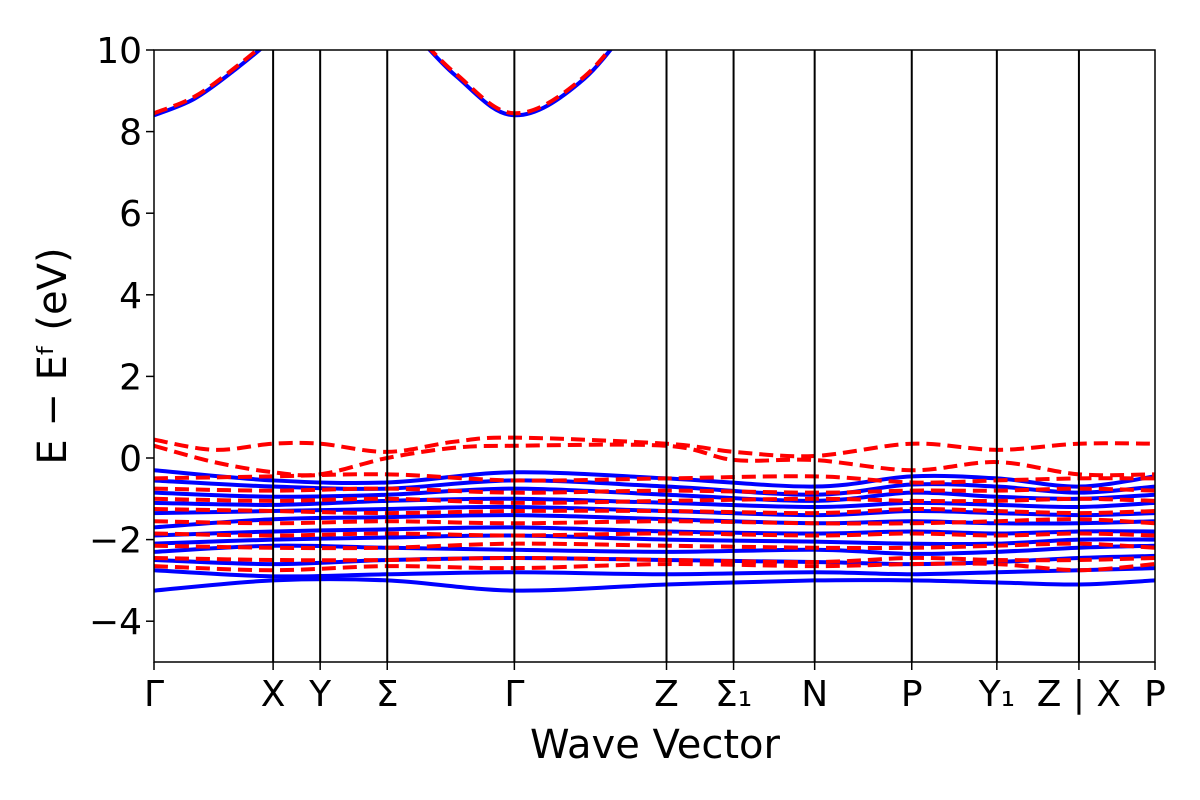 Image resolution: width=1200 pixels, height=800 pixels. I want to click on x-tick-label: Z | X, so click(1079, 694).